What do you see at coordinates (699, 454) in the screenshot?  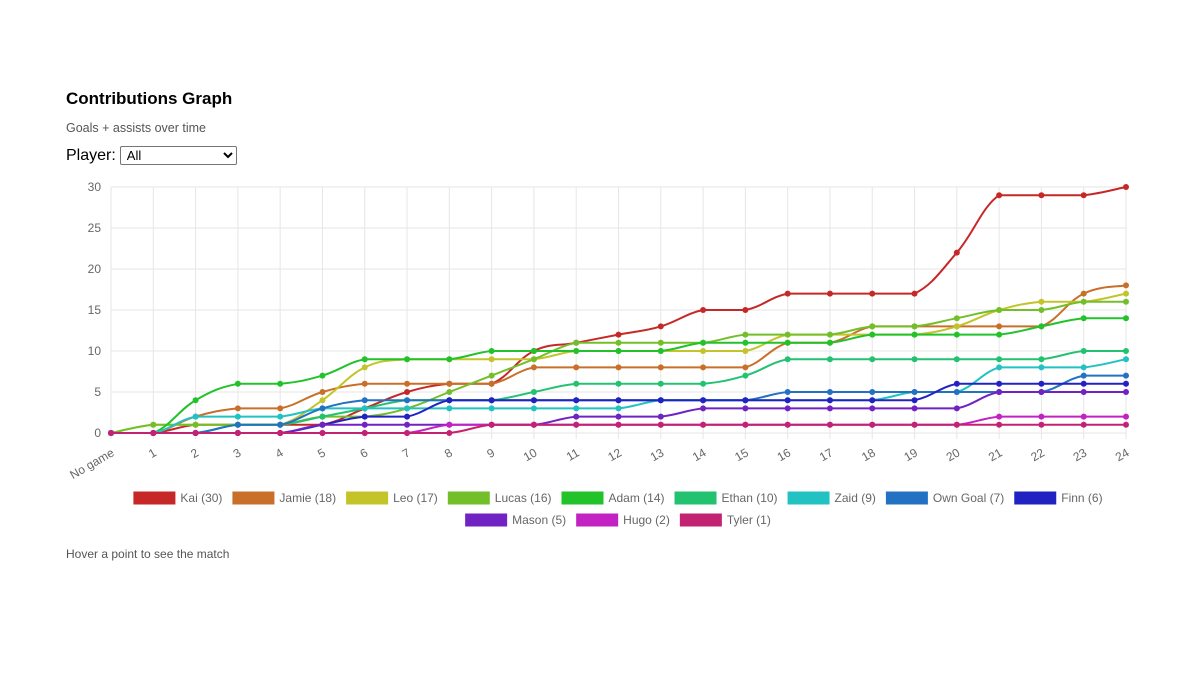 I see `x-tick-label: 14` at bounding box center [699, 454].